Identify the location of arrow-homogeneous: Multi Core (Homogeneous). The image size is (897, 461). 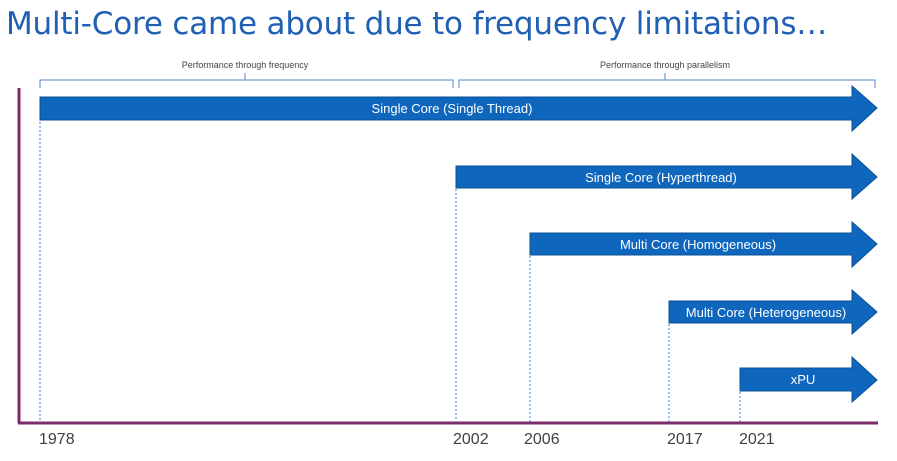
(703, 244).